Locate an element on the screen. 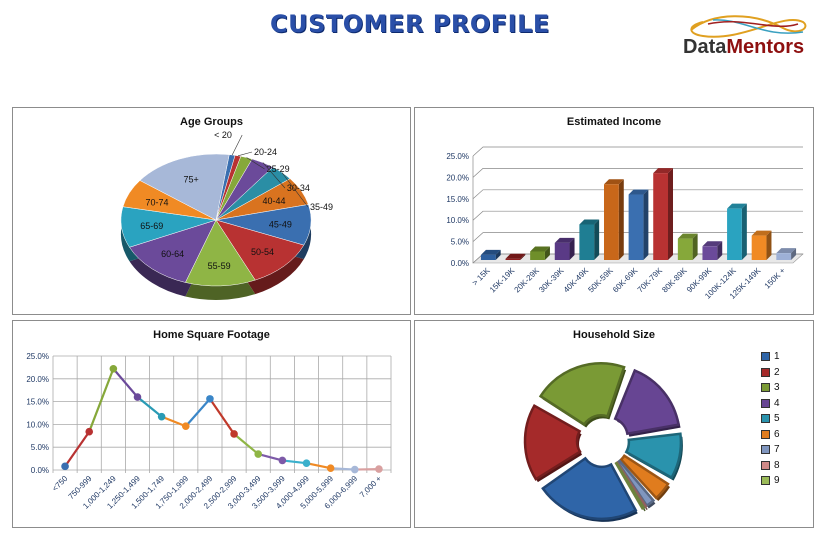 Image resolution: width=827 pixels, height=537 pixels. datamentors-logo: DataMentors is located at coordinates (748, 39).